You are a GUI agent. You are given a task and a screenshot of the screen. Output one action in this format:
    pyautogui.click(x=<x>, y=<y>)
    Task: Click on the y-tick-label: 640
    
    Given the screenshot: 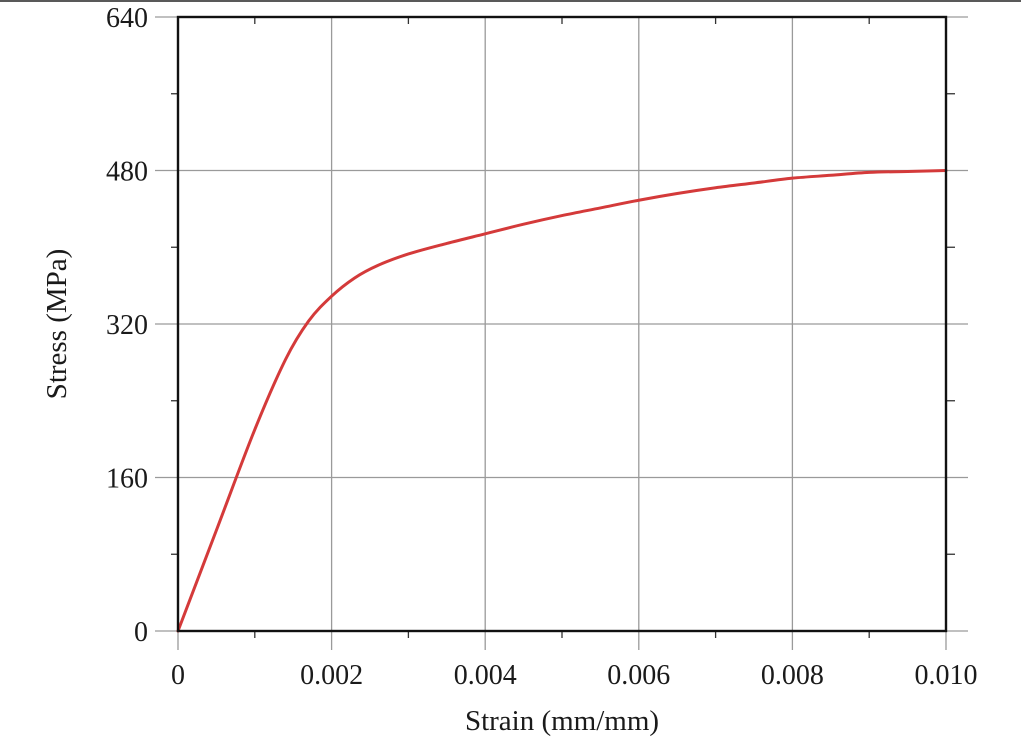 What is the action you would take?
    pyautogui.click(x=127, y=18)
    